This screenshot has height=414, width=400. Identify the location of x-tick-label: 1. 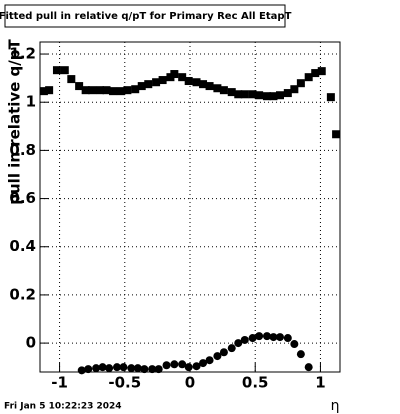
(320, 383).